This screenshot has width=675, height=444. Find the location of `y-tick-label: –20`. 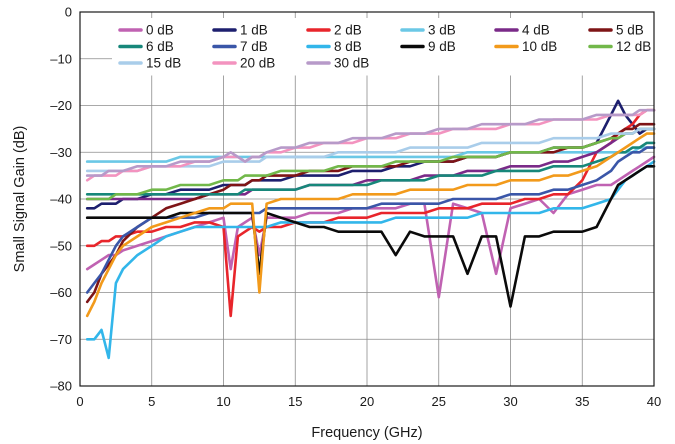

y-tick-label: –20 is located at coordinates (61, 105).